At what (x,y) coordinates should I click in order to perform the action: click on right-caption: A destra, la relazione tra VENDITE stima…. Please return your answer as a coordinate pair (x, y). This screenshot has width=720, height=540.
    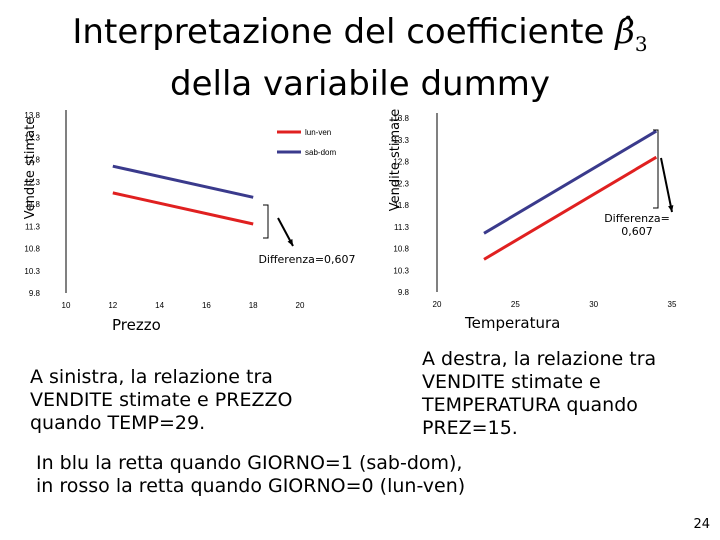
    Looking at the image, I should click on (539, 393).